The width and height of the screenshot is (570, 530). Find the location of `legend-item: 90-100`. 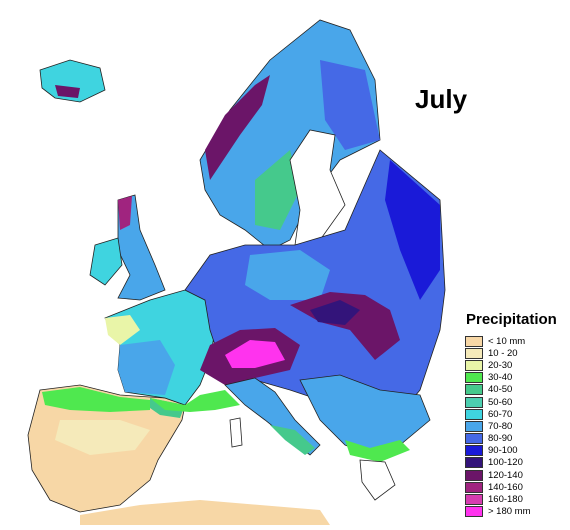

legend-item: 90-100 is located at coordinates (515, 451).